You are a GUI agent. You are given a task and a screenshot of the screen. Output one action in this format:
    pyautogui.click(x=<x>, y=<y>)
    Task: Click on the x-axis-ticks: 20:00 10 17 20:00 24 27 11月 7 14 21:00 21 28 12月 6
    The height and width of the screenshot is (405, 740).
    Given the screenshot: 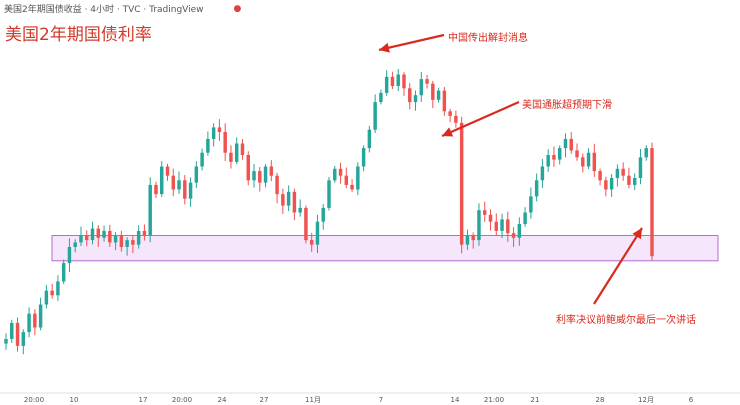 What is the action you would take?
    pyautogui.click(x=359, y=400)
    